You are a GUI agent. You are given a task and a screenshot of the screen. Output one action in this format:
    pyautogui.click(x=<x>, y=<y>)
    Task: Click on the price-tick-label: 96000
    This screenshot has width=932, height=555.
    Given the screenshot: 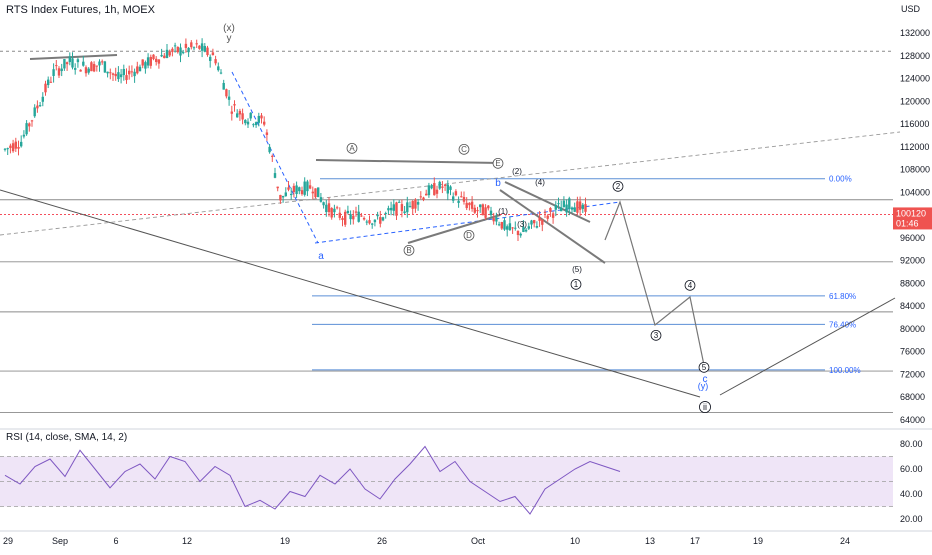 What is the action you would take?
    pyautogui.click(x=912, y=238)
    